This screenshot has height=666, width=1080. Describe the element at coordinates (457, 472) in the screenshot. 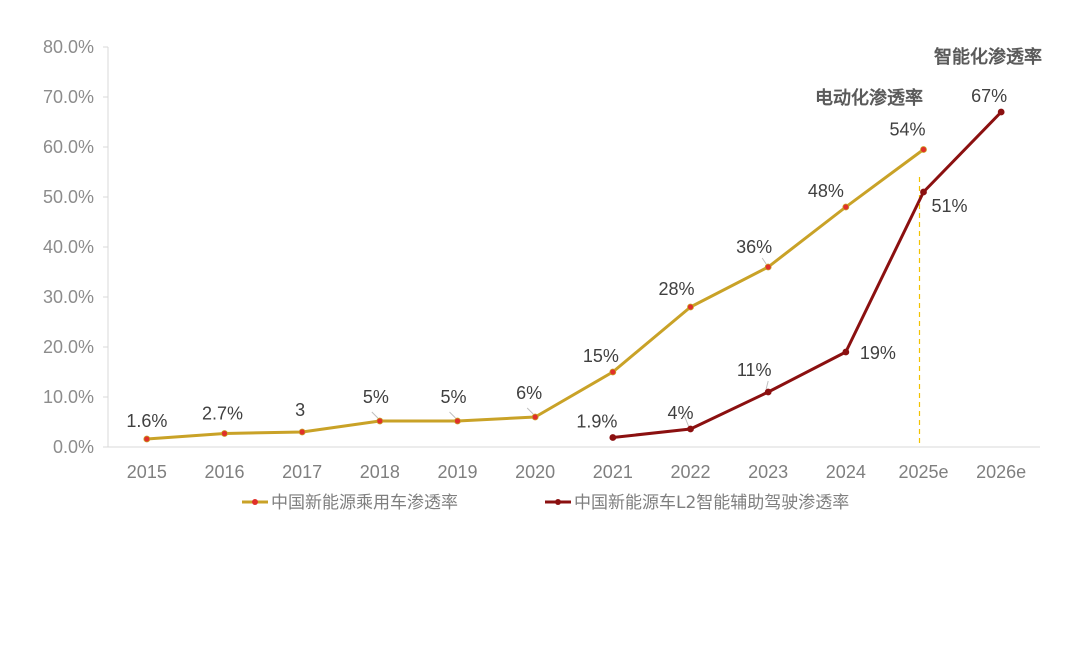

I see `x-tick-label: 2019` at that location.